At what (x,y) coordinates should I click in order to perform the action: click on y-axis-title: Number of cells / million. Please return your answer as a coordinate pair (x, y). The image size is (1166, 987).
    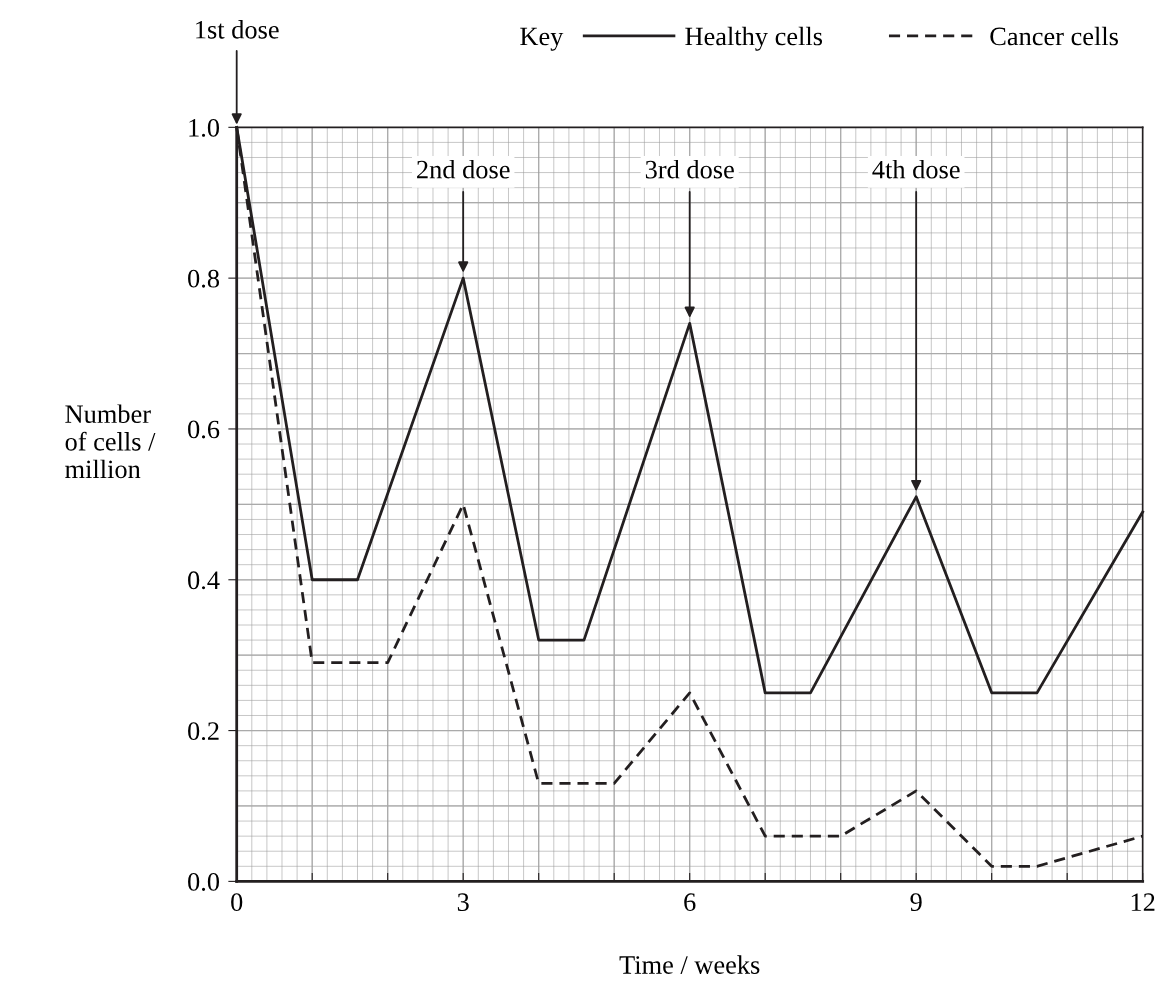
    Looking at the image, I should click on (110, 441).